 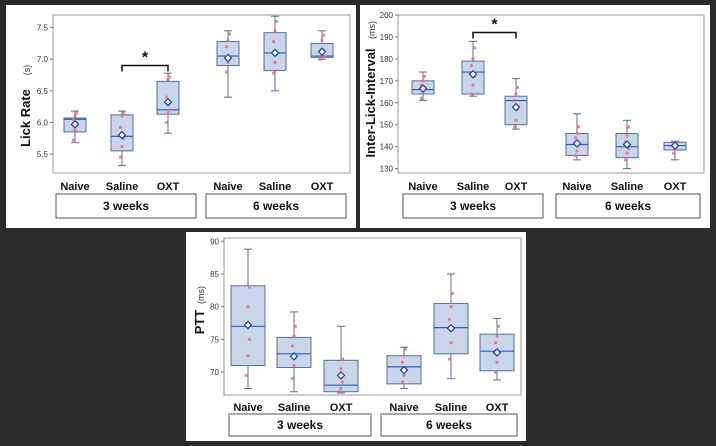 I want to click on panel-ili-significance: *, so click(x=494, y=28).